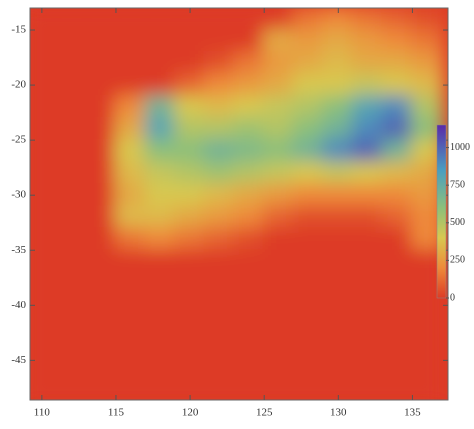 This screenshot has width=474, height=429. I want to click on x-tick-label: 120, so click(190, 413).